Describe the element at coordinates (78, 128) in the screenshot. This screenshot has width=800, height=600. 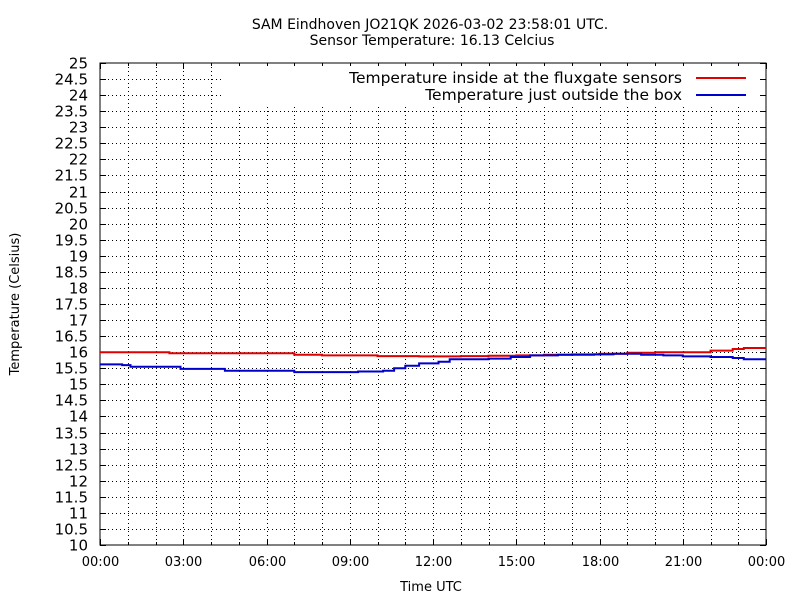
I see `y-tick-label: 23` at that location.